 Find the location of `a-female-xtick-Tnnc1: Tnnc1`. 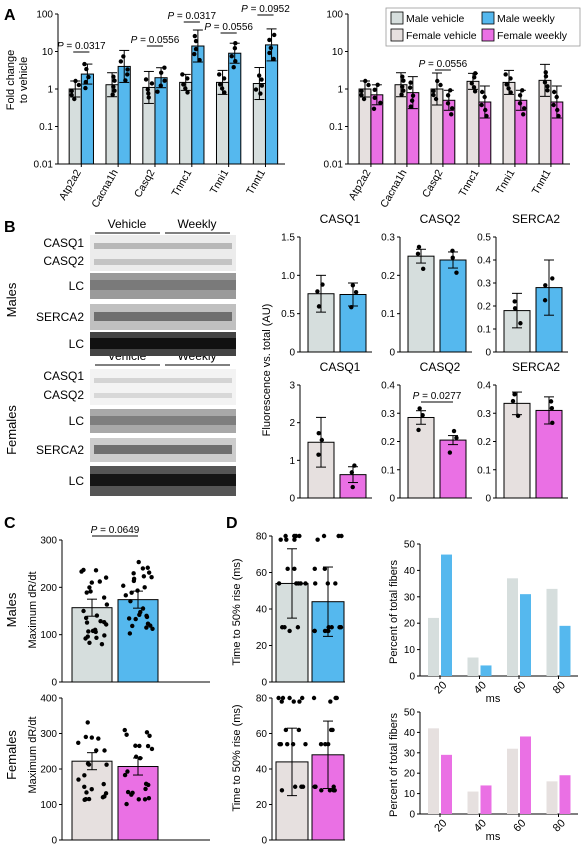

a-female-xtick-Tnnc1: Tnnc1 is located at coordinates (469, 182).